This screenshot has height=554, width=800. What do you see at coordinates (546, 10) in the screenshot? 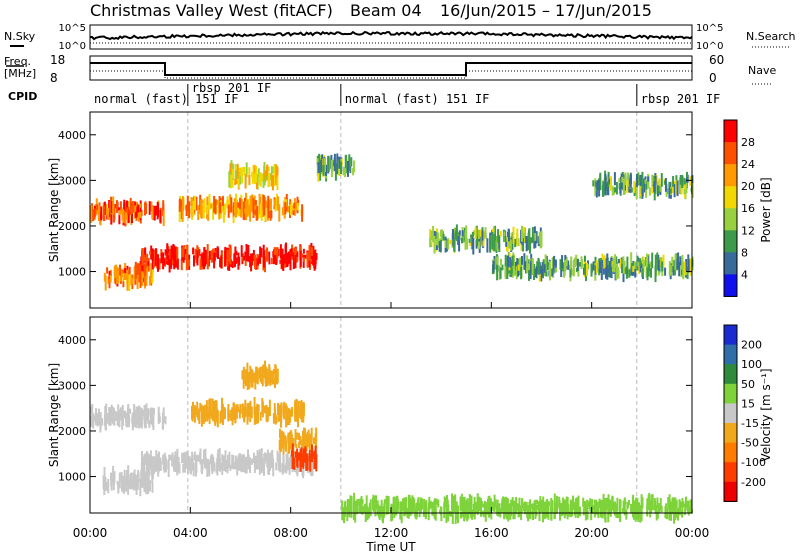
I see `date-title: 16/Jun/2015 – 17/Jun/2015` at bounding box center [546, 10].